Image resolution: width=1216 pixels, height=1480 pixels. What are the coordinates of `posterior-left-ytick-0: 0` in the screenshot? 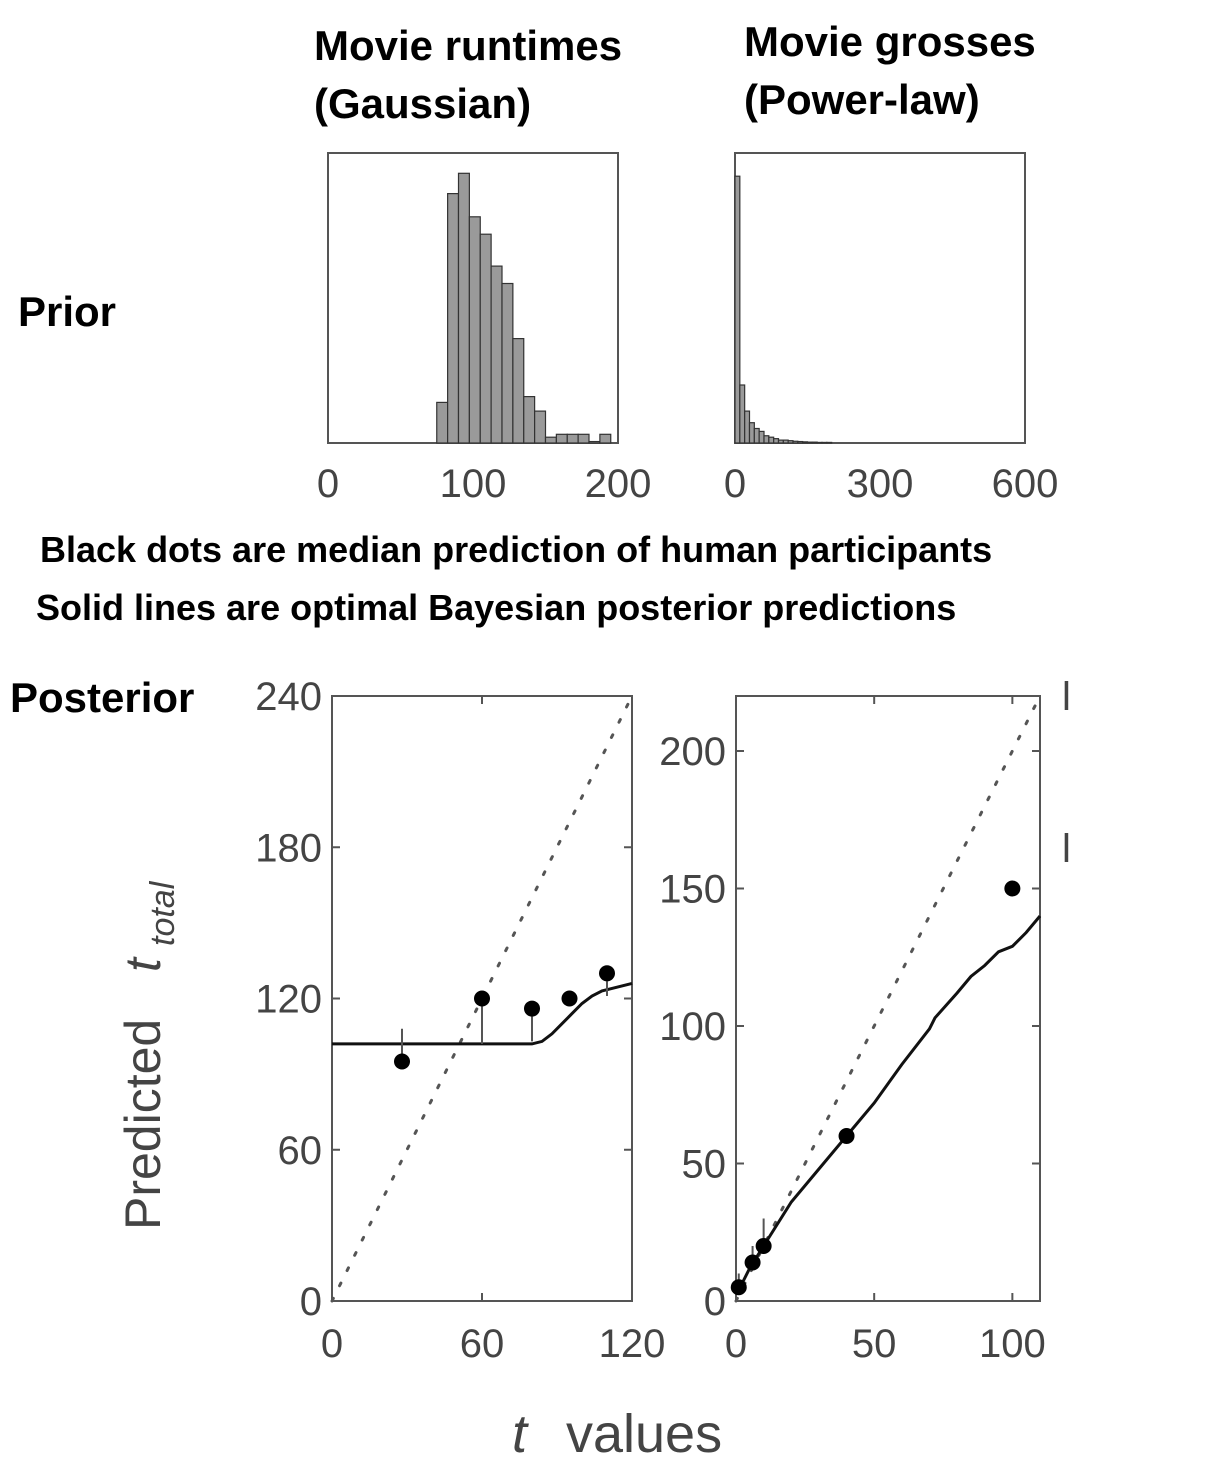 It's located at (311, 1302).